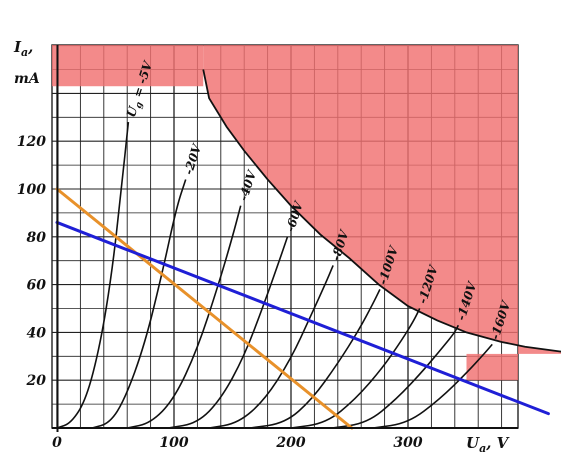 This screenshot has height=474, width=561. What do you see at coordinates (488, 444) in the screenshot?
I see `x-axis-label: Ua, V` at bounding box center [488, 444].